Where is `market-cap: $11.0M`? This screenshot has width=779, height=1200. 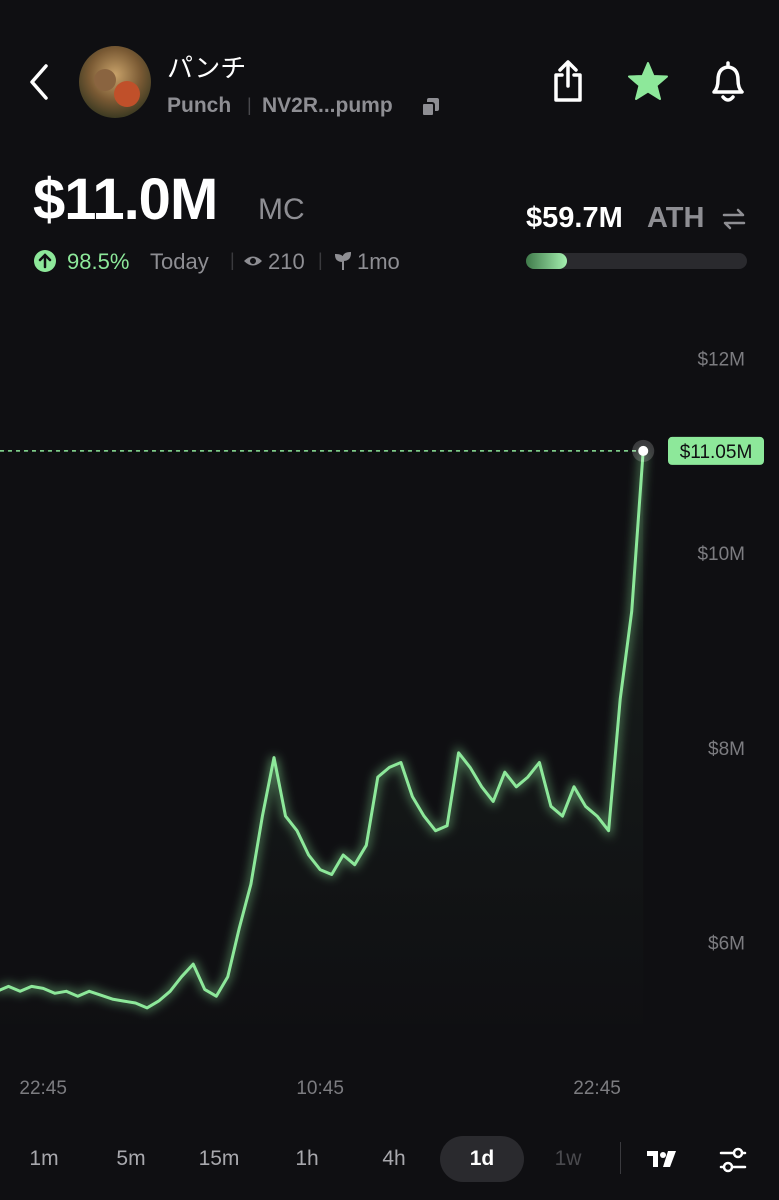
market-cap: $11.0M is located at coordinates (125, 199).